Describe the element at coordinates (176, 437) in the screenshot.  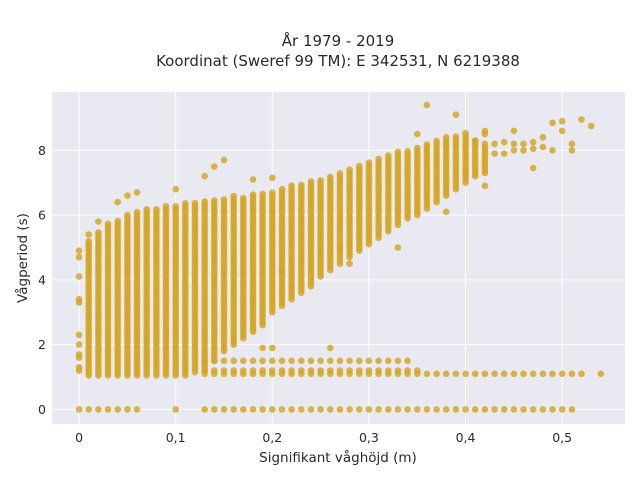
I see `x-tick-label: 0,1` at that location.